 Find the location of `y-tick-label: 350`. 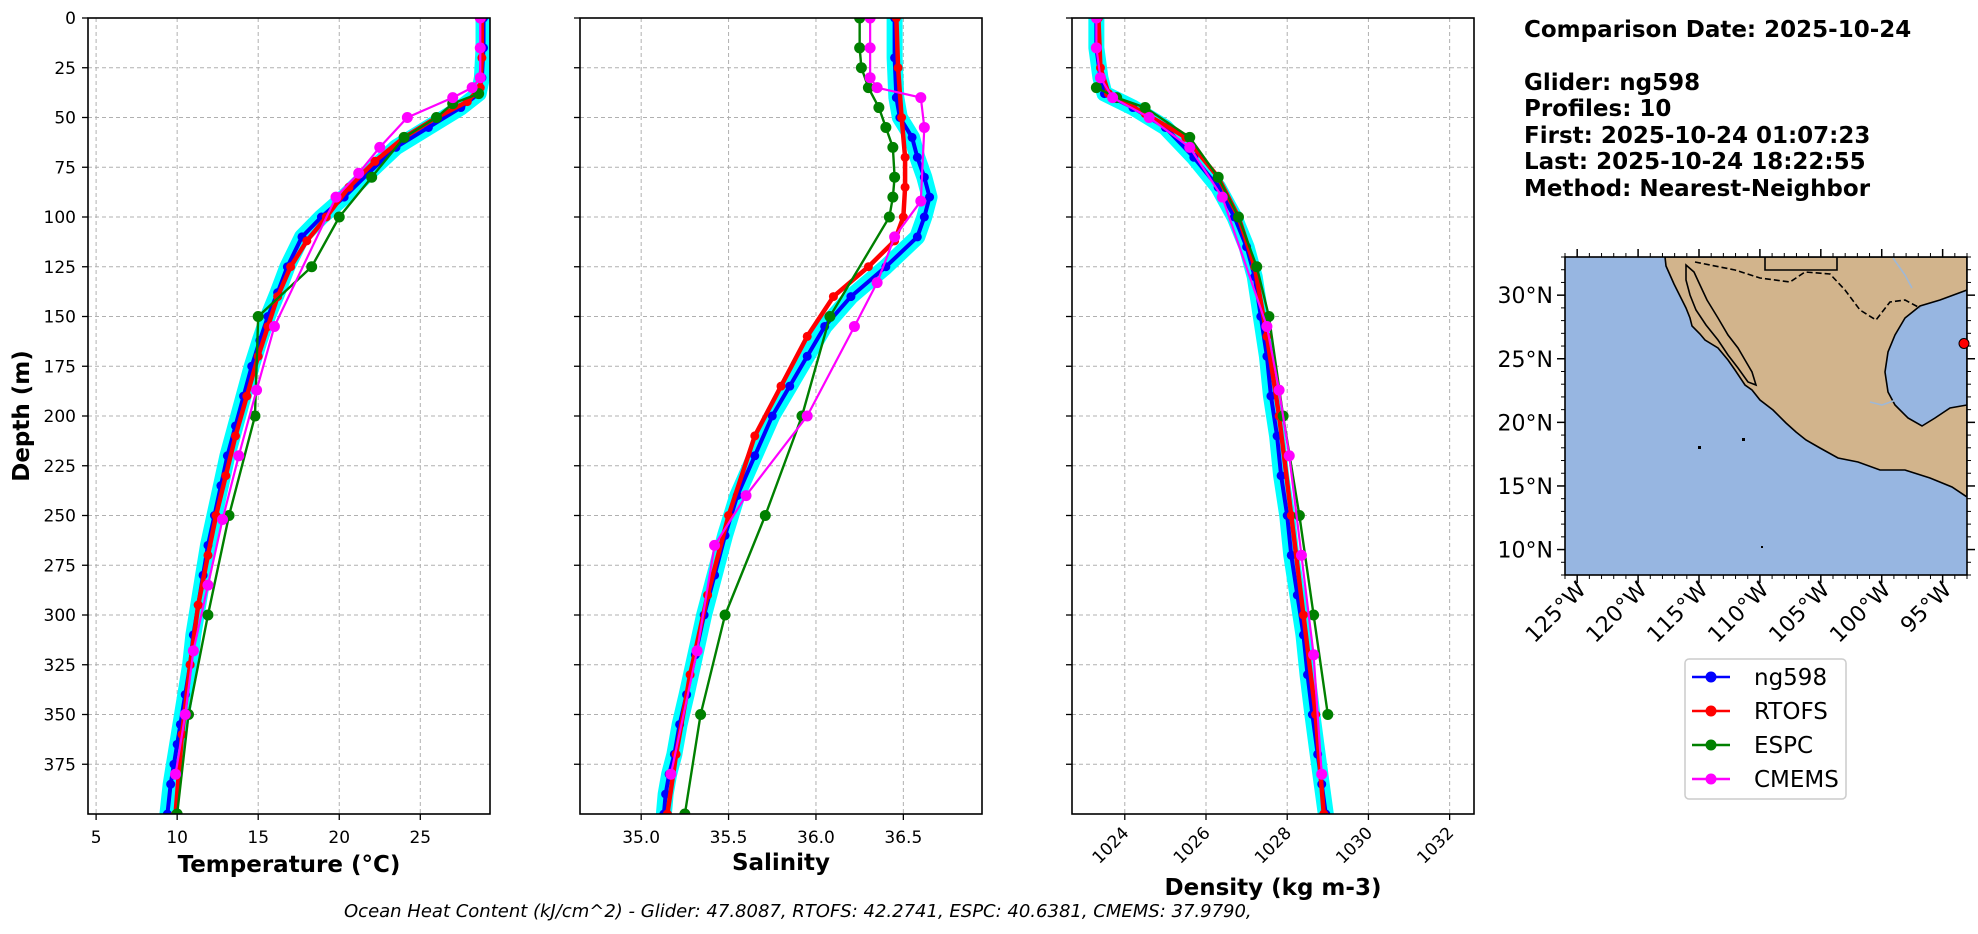

y-tick-label: 350 is located at coordinates (60, 716).